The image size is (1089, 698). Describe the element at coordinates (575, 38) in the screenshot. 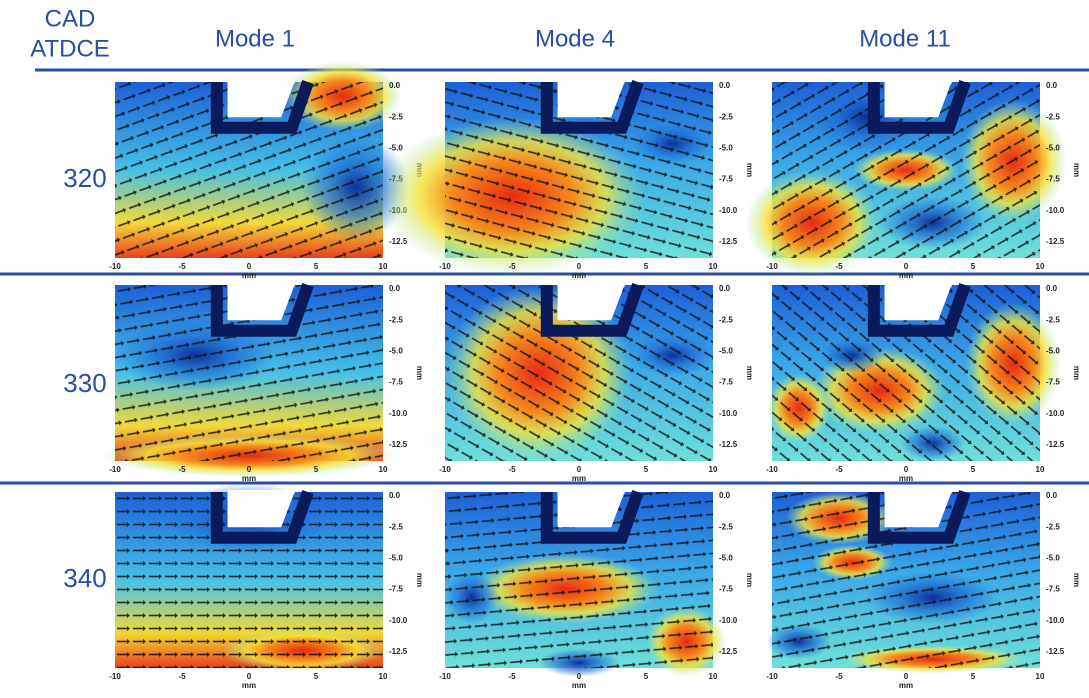

I see `column-title: Mode 4` at that location.